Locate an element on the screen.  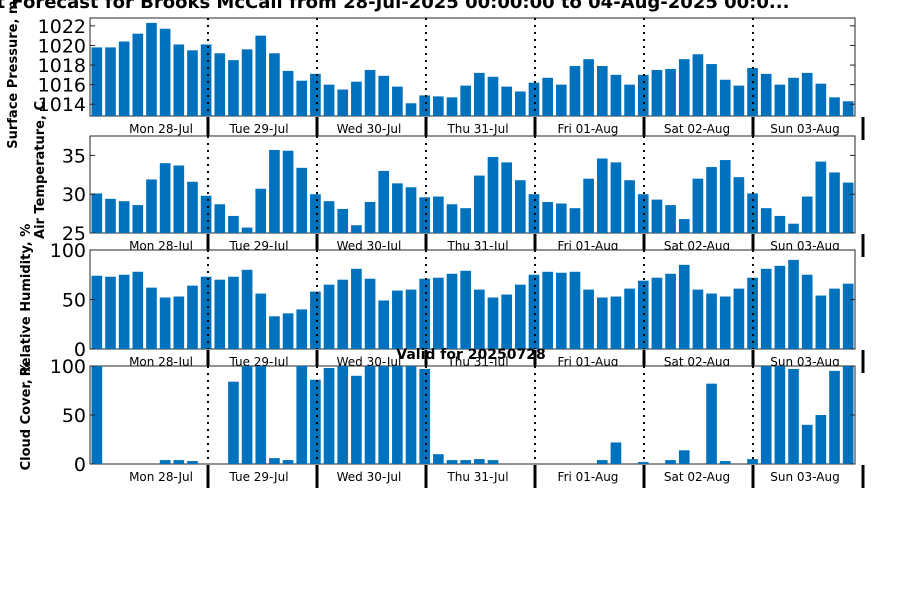
y-tick-label: 50 is located at coordinates (74, 301).